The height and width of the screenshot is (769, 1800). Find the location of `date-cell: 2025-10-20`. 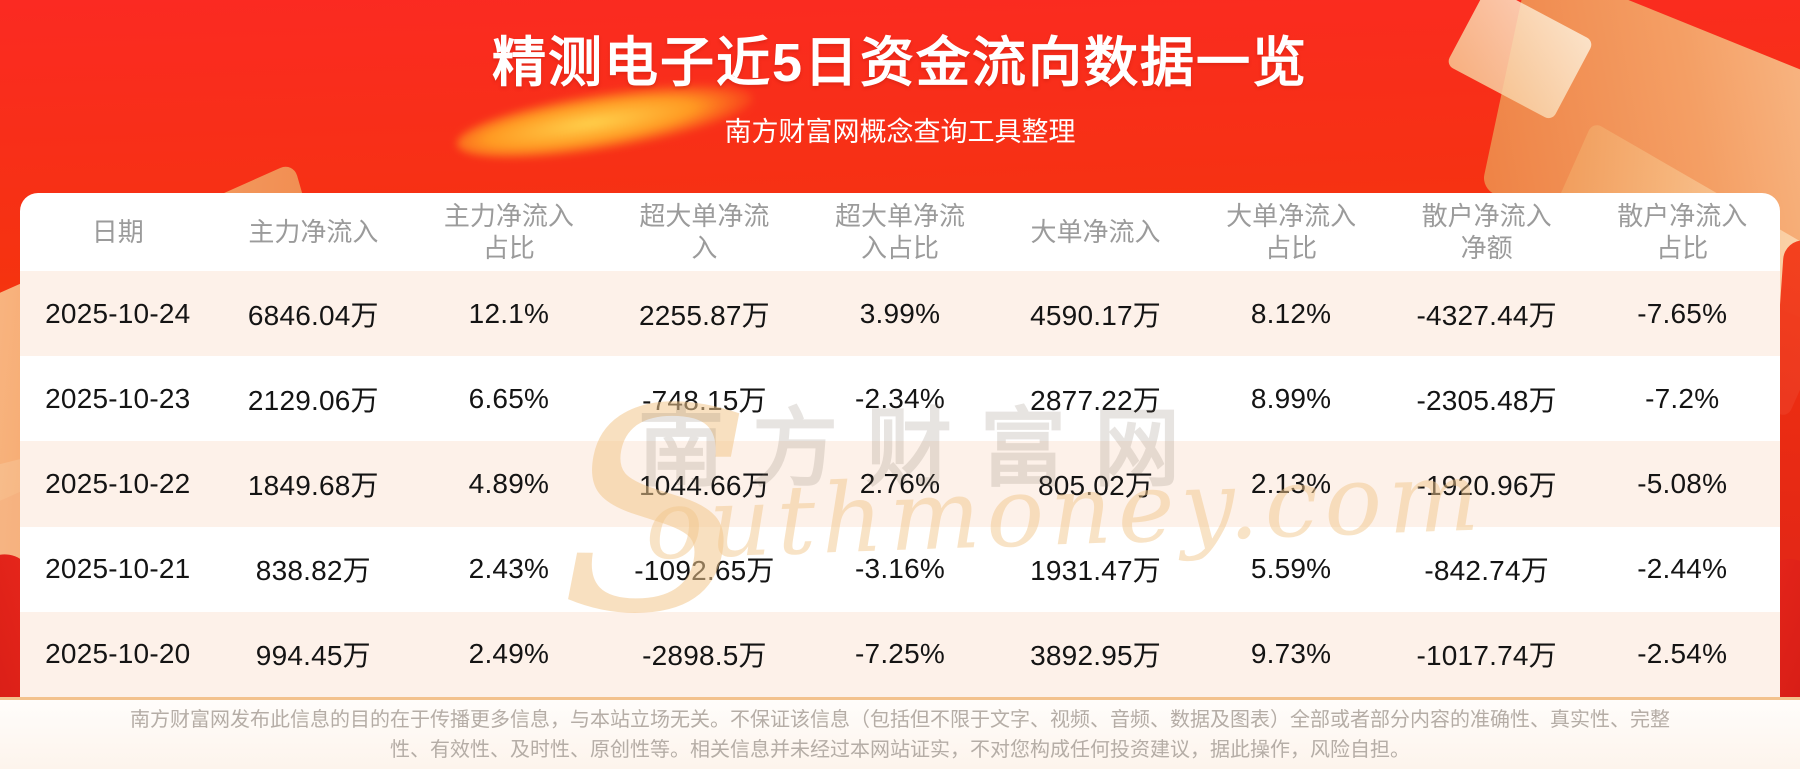

date-cell: 2025-10-20 is located at coordinates (118, 654).